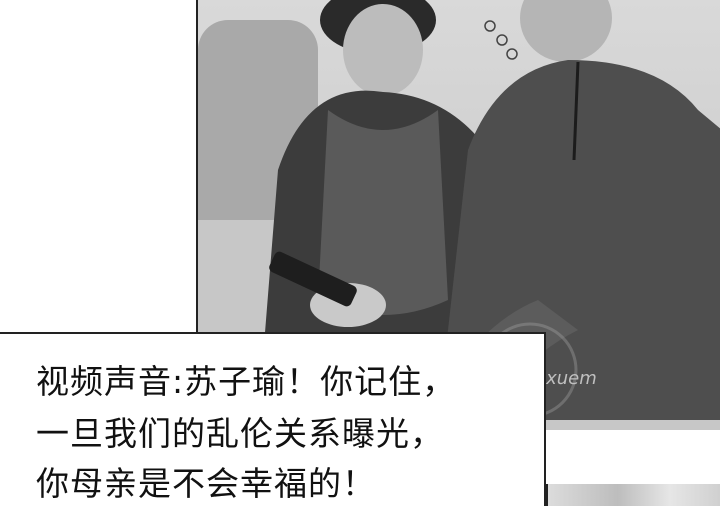 Image resolution: width=720 pixels, height=506 pixels. What do you see at coordinates (563, 378) in the screenshot?
I see `watermark-text: eixuem` at bounding box center [563, 378].